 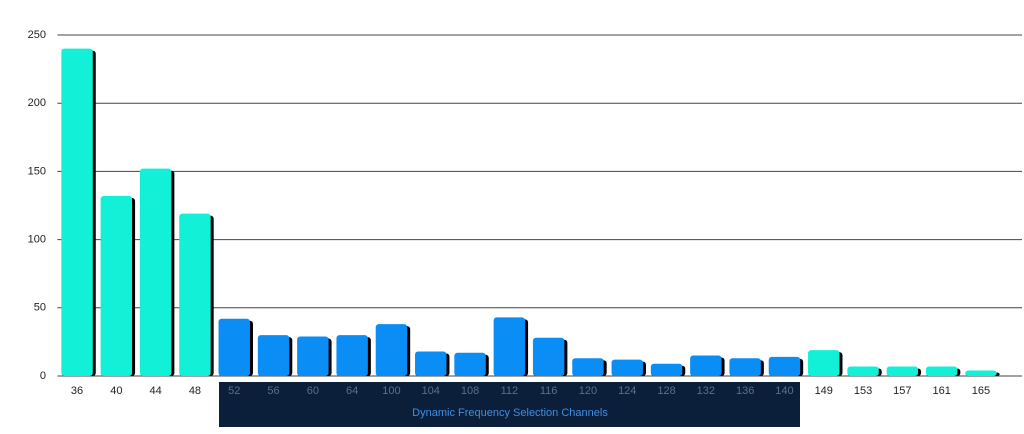 I want to click on x-tick-label: 140, so click(x=784, y=391).